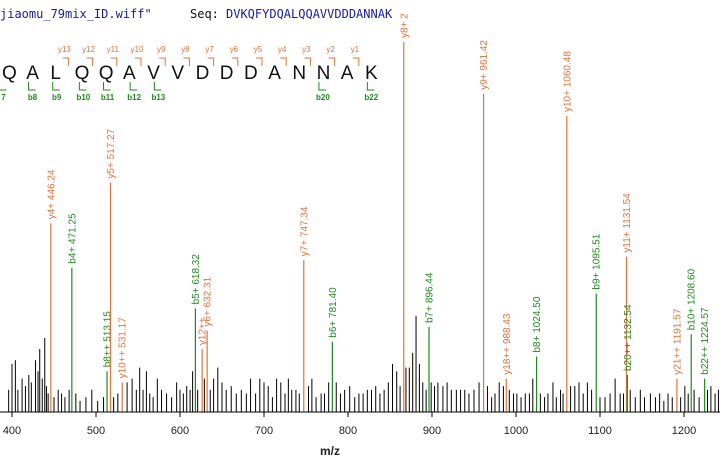  Describe the element at coordinates (567, 81) in the screenshot. I see `peak-label: y10+ 1060.48` at that location.